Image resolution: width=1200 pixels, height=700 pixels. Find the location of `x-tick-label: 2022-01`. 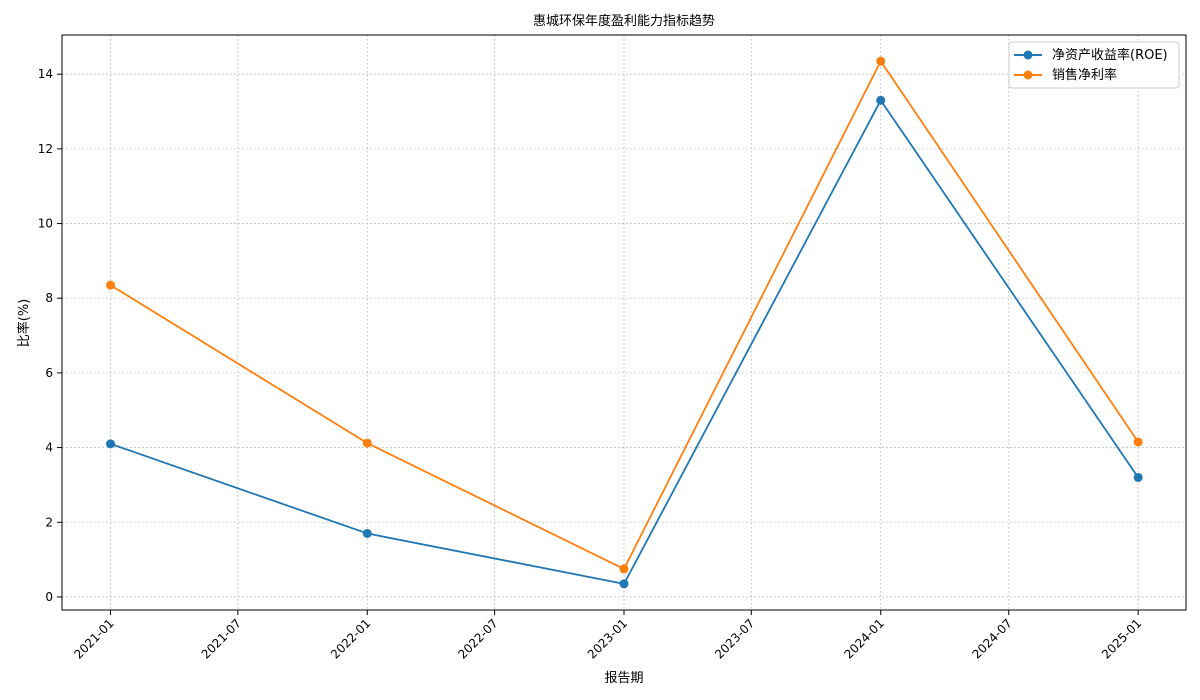

x-tick-label: 2022-01 is located at coordinates (350, 638).